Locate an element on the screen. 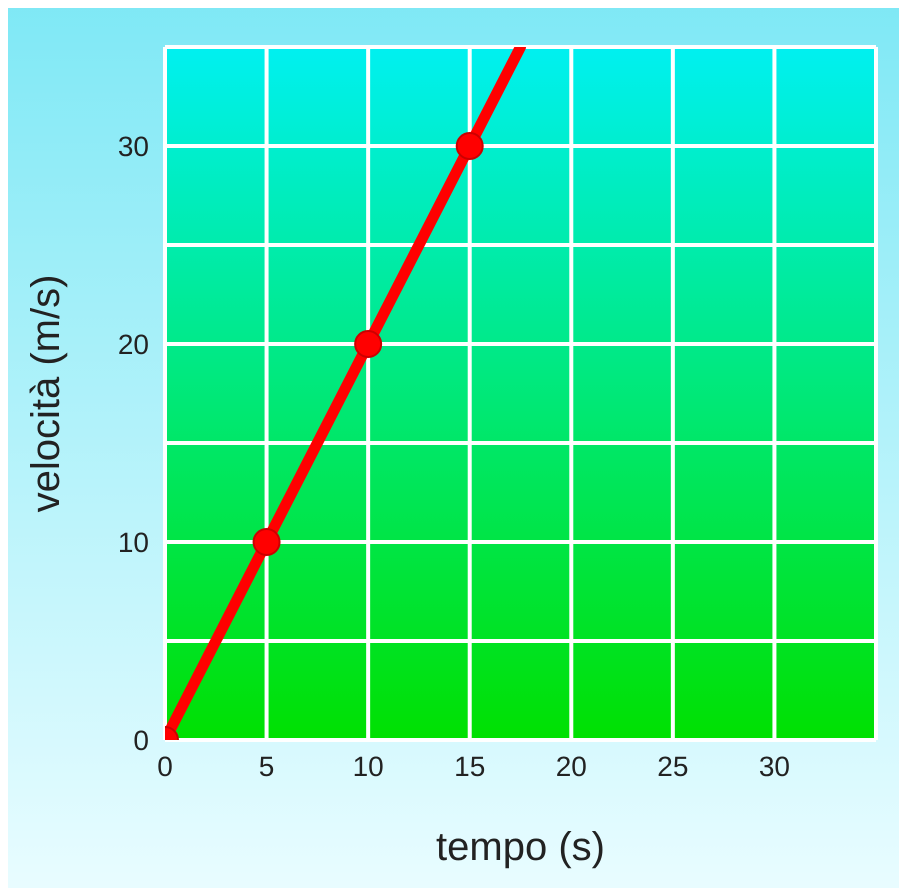 The width and height of the screenshot is (907, 896). x-tick-label: 20 is located at coordinates (571, 766).